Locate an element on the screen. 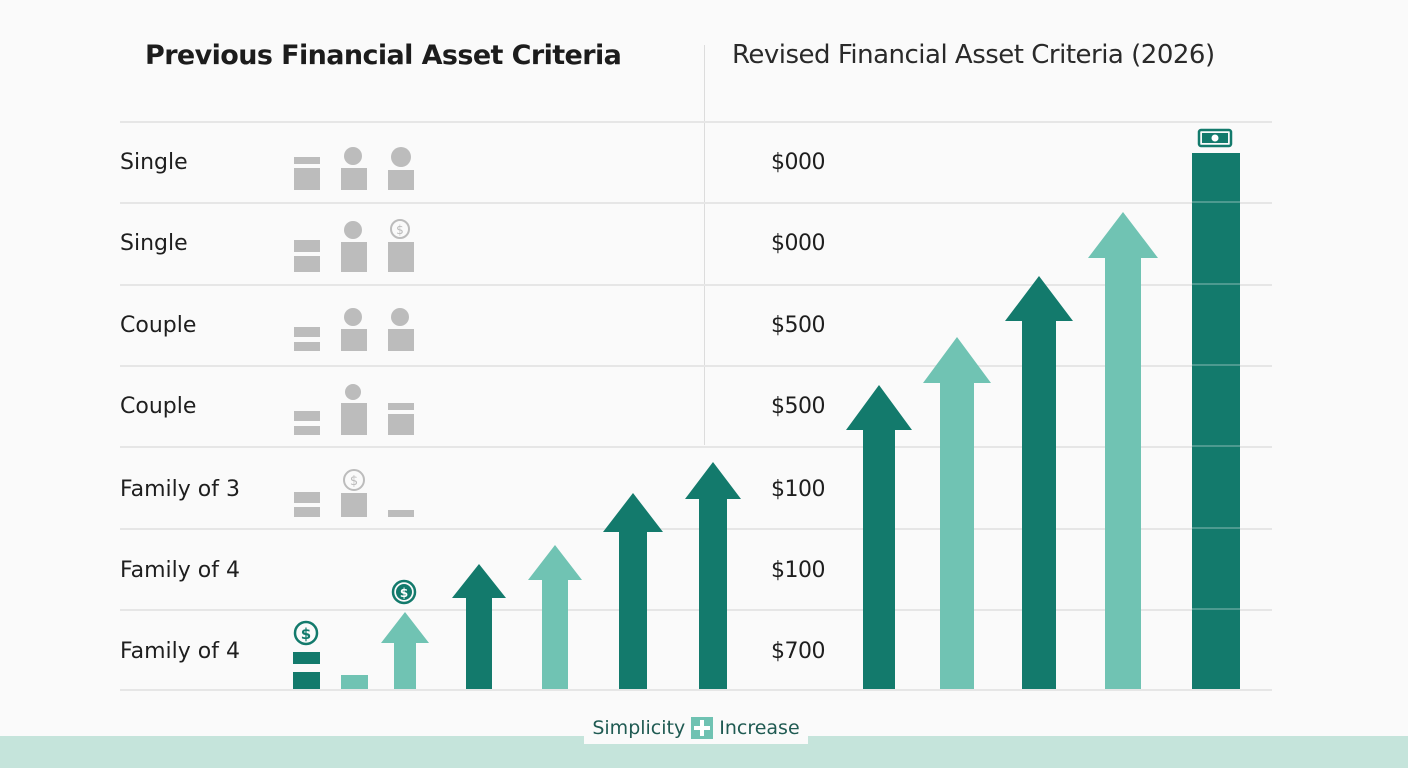 This screenshot has height=768, width=1408. legend-increase-label: Increase is located at coordinates (759, 728).